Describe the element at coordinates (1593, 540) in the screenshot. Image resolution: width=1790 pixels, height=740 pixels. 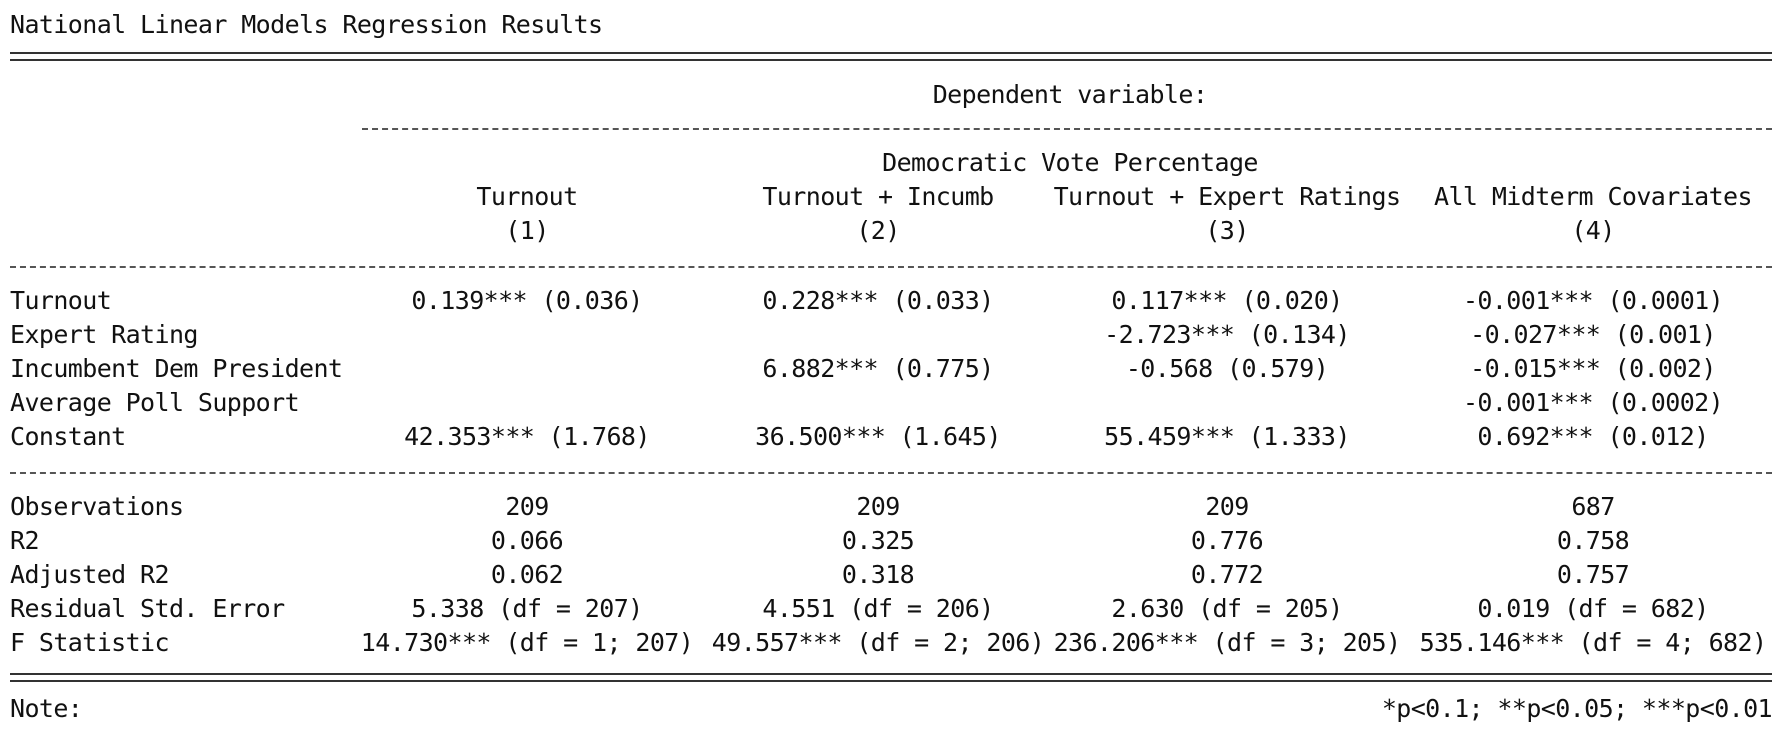
I see `stat-r2-m4: 0.758` at that location.